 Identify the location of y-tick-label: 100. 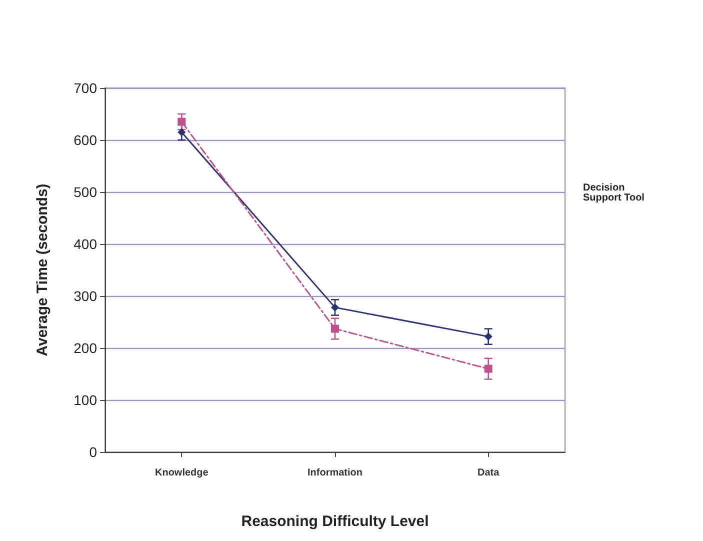
(86, 400).